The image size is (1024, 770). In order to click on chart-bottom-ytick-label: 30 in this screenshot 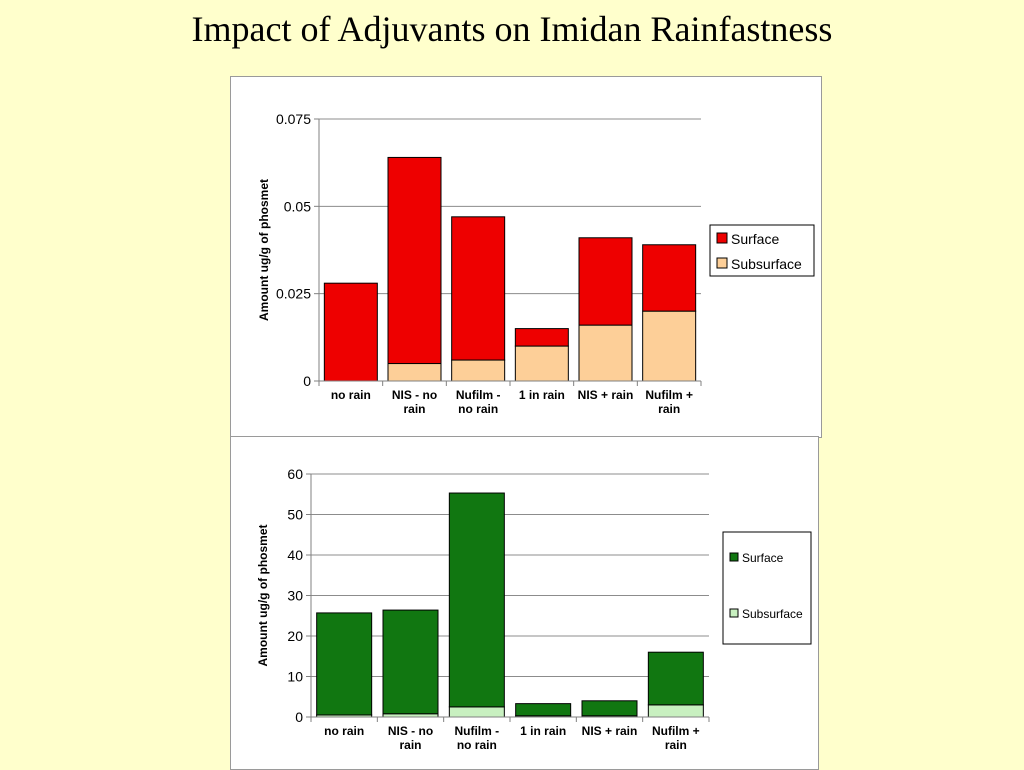, I will do `click(295, 596)`.